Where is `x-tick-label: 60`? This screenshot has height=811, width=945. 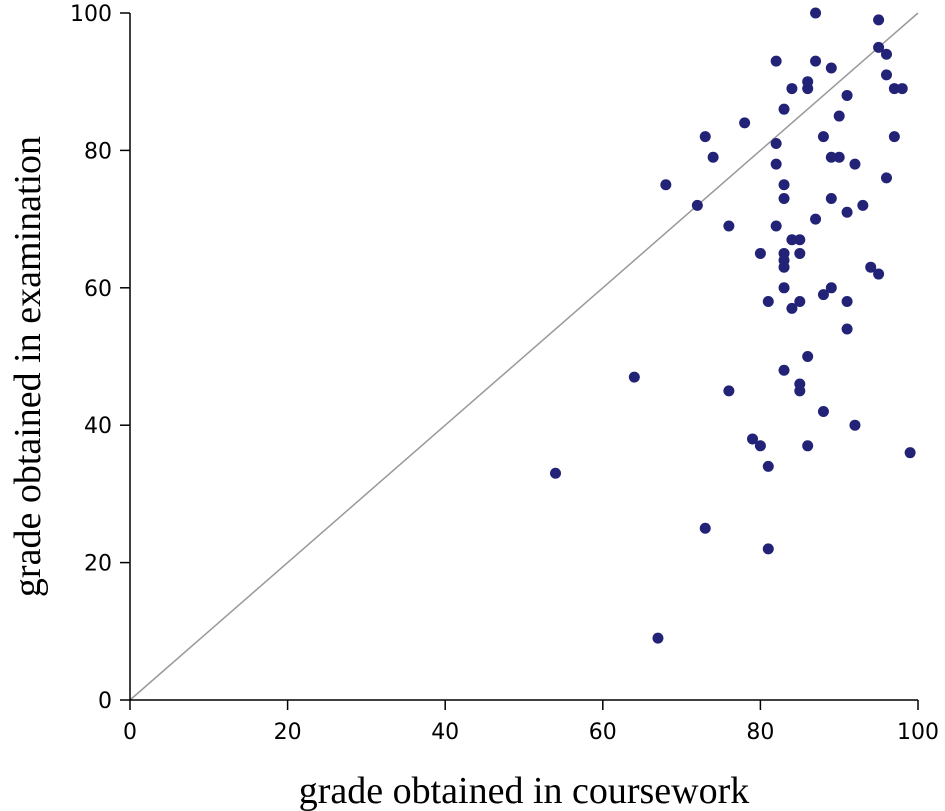 x-tick-label: 60 is located at coordinates (603, 732).